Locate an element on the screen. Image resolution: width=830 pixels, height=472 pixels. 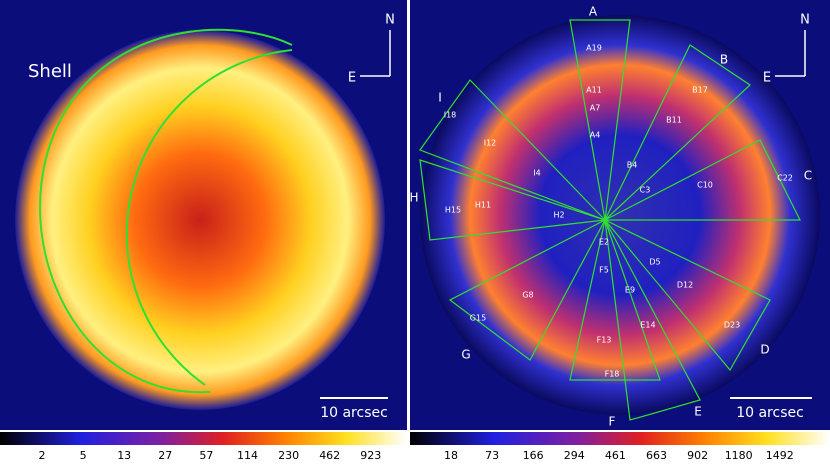
sector-label: I4 is located at coordinates (536, 173).